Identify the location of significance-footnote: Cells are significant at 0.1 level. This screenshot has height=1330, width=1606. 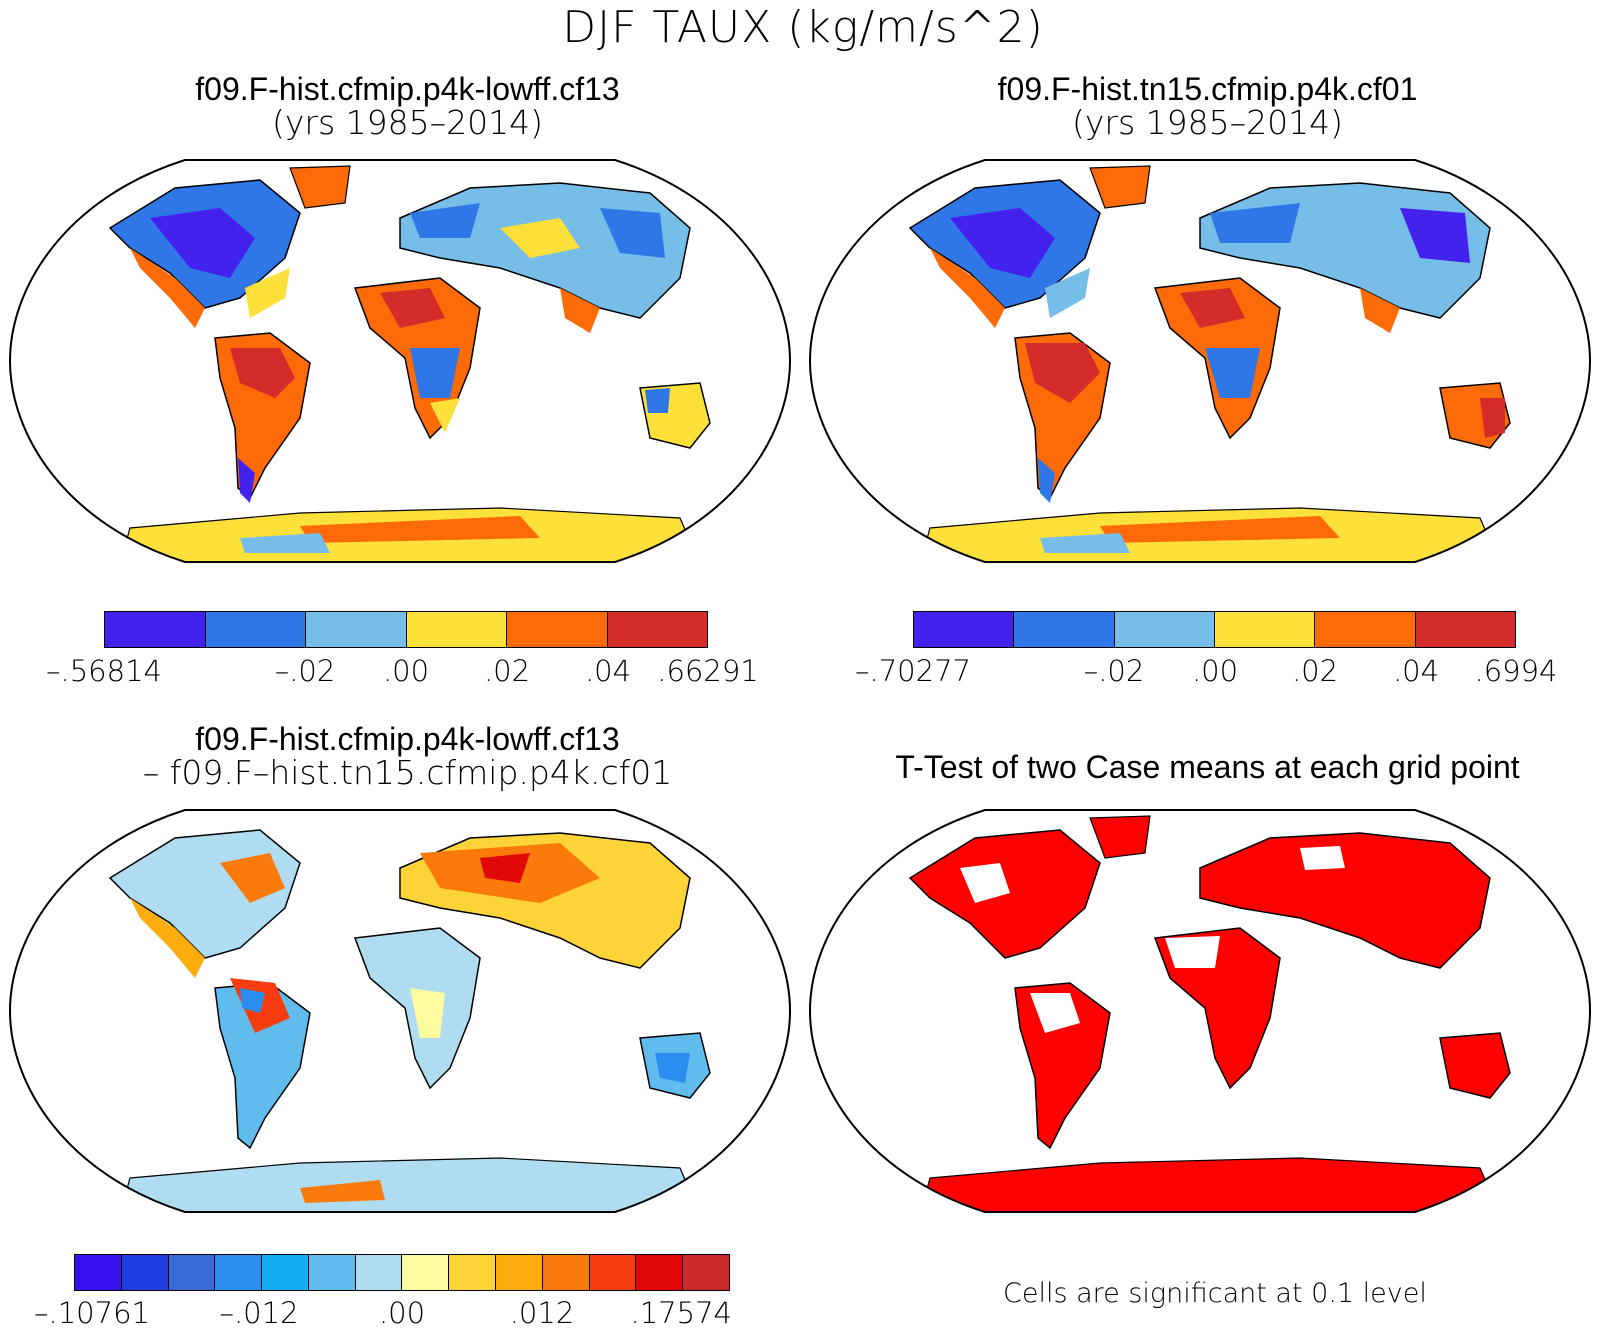
(1215, 1293).